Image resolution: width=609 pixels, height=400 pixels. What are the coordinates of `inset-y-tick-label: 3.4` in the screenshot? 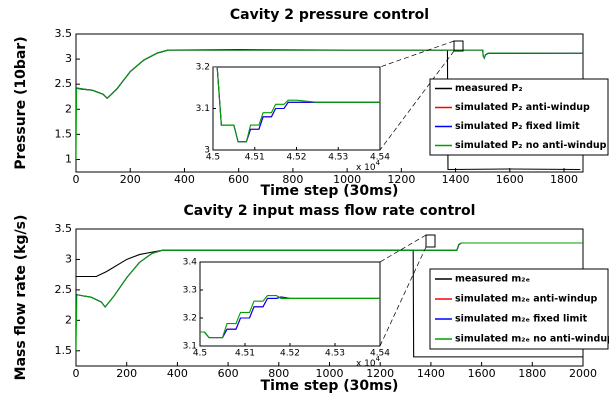 It's located at (190, 263).